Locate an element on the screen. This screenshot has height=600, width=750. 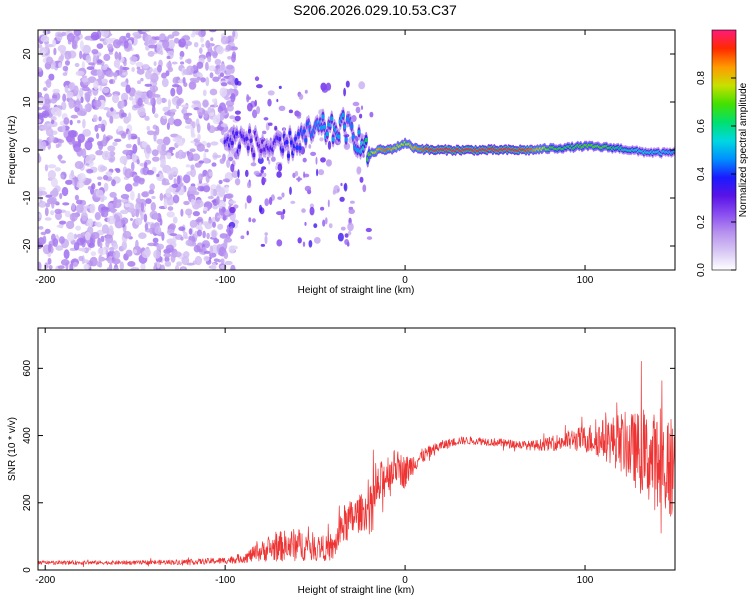
spectrogram-y-axis-label: Frequency (Hz) is located at coordinates (12, 150).